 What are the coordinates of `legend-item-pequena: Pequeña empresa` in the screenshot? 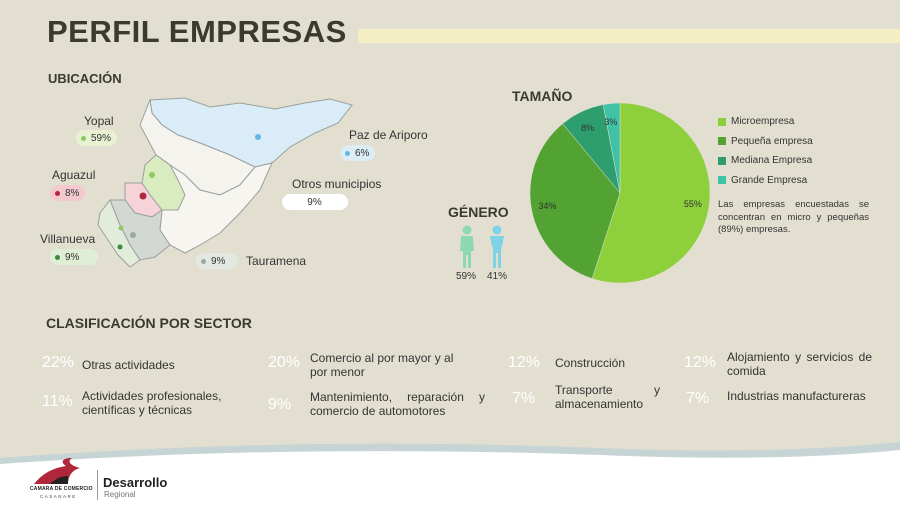 It's located at (765, 142).